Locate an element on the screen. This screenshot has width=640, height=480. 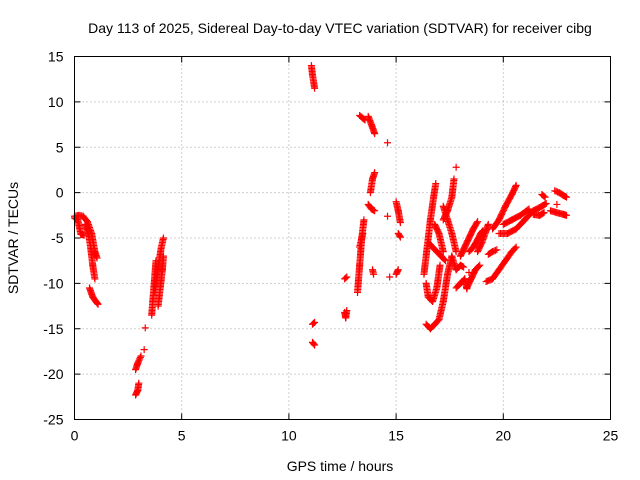
y-tick-label: -20 is located at coordinates (53, 374).